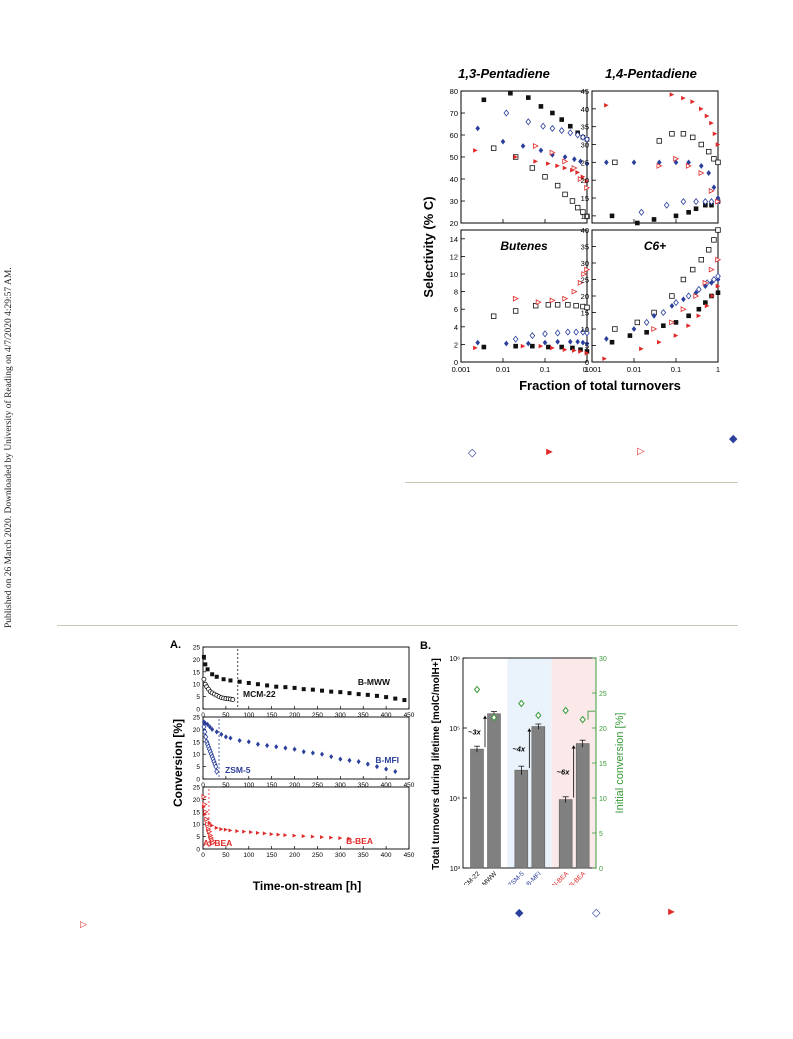 The width and height of the screenshot is (793, 1039). I want to click on x-tick-label: 0.001, so click(592, 369).